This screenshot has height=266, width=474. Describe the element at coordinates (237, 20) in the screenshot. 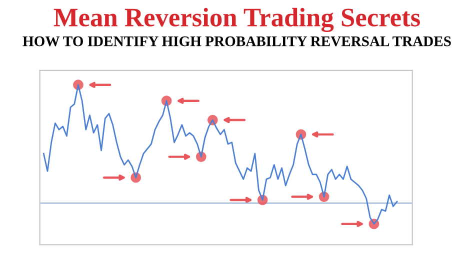

I see `chart-title: Mean Reversion Trading Secrets` at that location.